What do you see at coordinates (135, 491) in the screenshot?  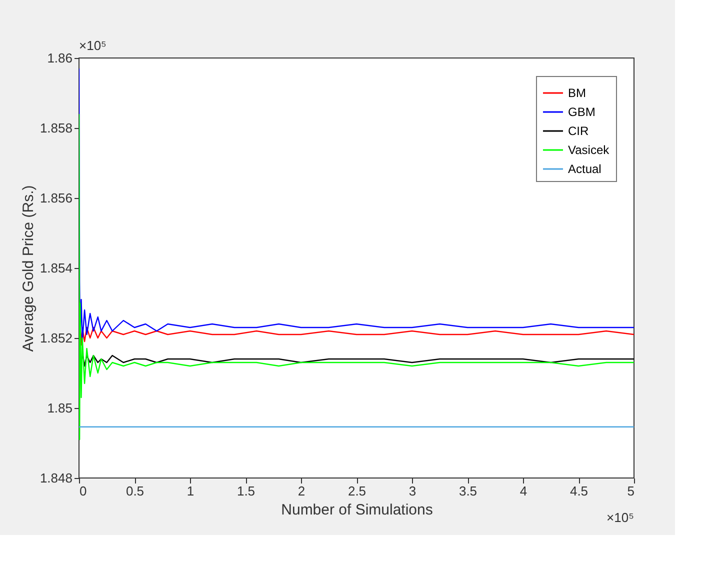 I see `x-tick-label: 0.5` at bounding box center [135, 491].